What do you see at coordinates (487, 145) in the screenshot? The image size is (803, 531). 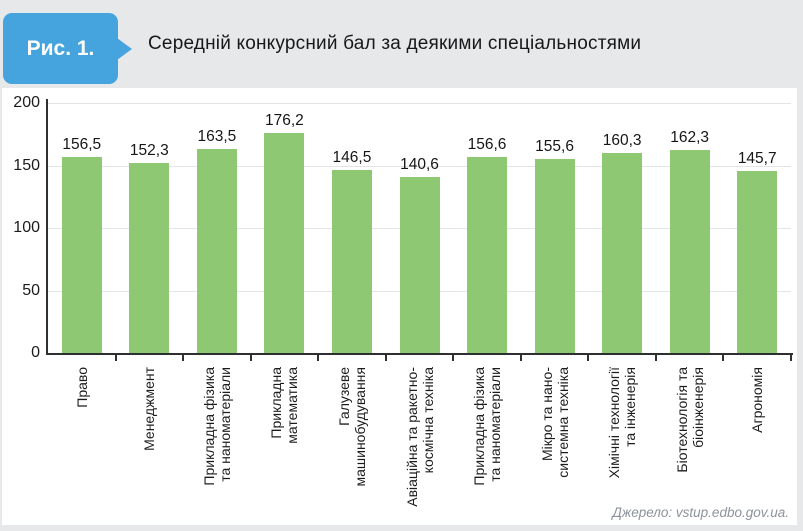 I see `bar-value-label: 156,6` at bounding box center [487, 145].